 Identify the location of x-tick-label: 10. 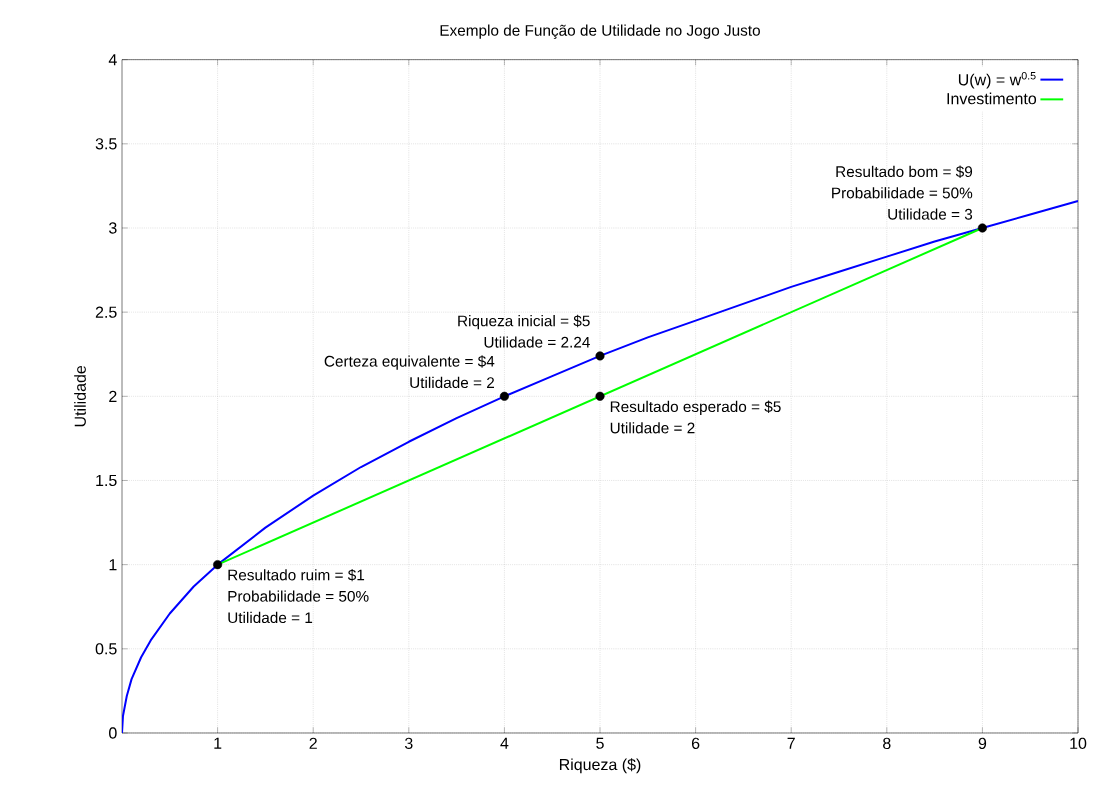
(1078, 743).